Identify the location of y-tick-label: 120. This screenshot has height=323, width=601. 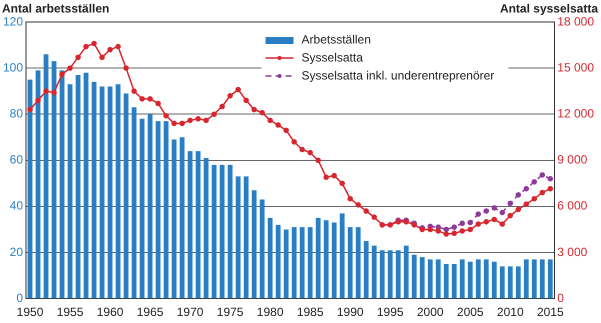
(13, 21).